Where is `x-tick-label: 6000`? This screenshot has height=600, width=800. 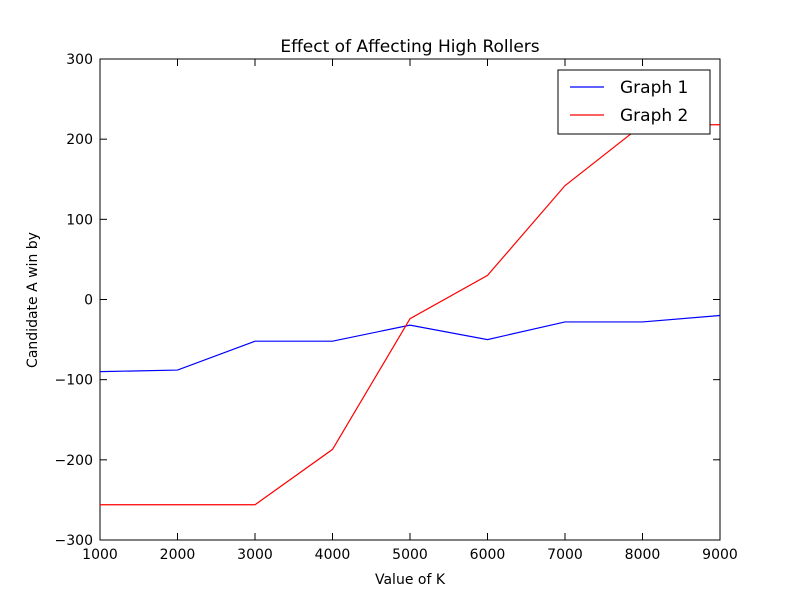
x-tick-label: 6000 is located at coordinates (488, 555).